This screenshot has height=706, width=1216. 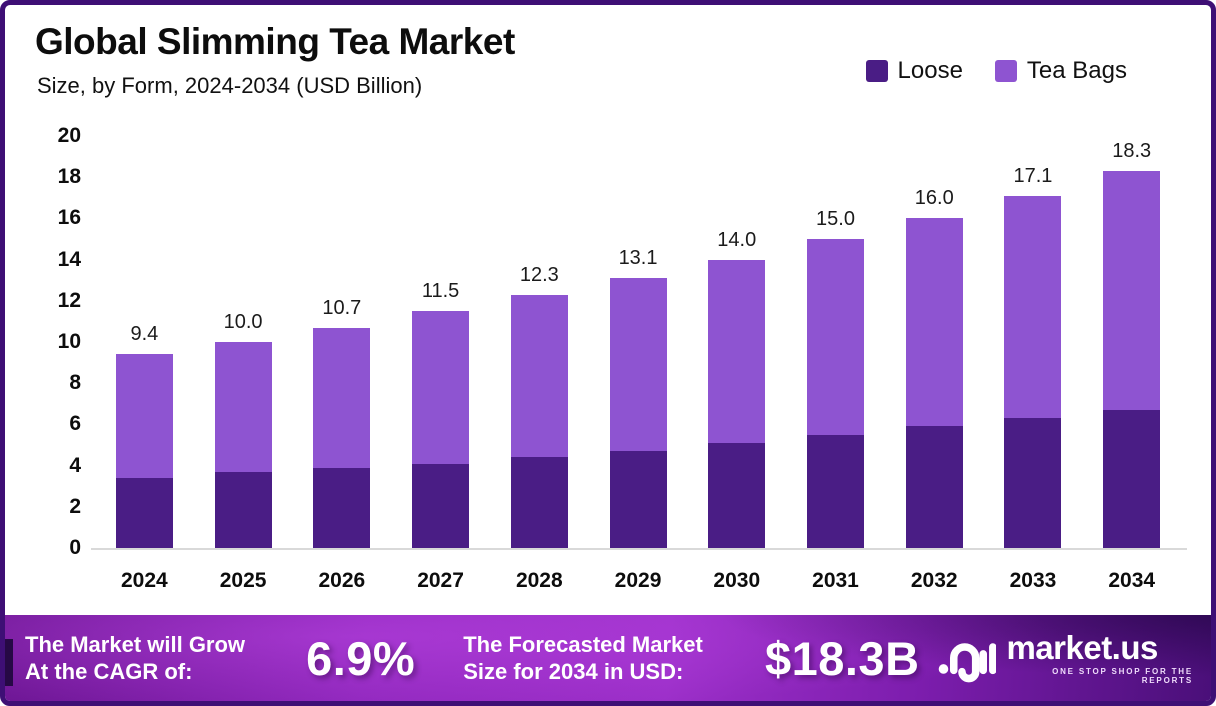 What do you see at coordinates (144, 580) in the screenshot?
I see `x-tick-2024: 2024` at bounding box center [144, 580].